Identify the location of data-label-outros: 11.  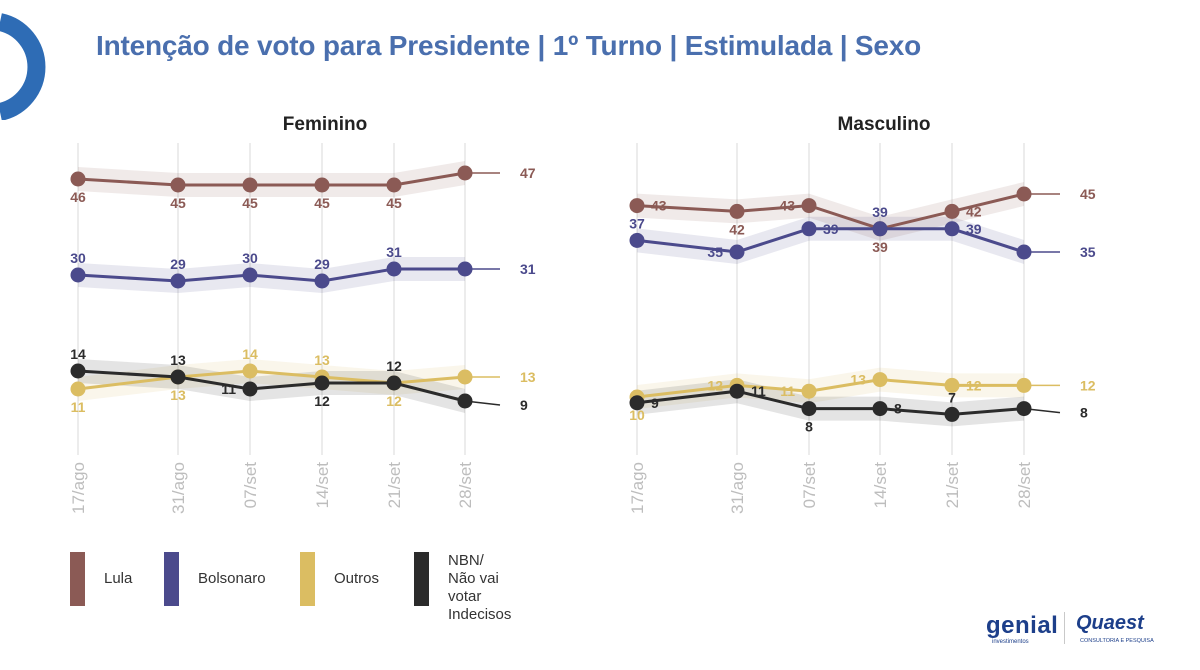
(78, 407).